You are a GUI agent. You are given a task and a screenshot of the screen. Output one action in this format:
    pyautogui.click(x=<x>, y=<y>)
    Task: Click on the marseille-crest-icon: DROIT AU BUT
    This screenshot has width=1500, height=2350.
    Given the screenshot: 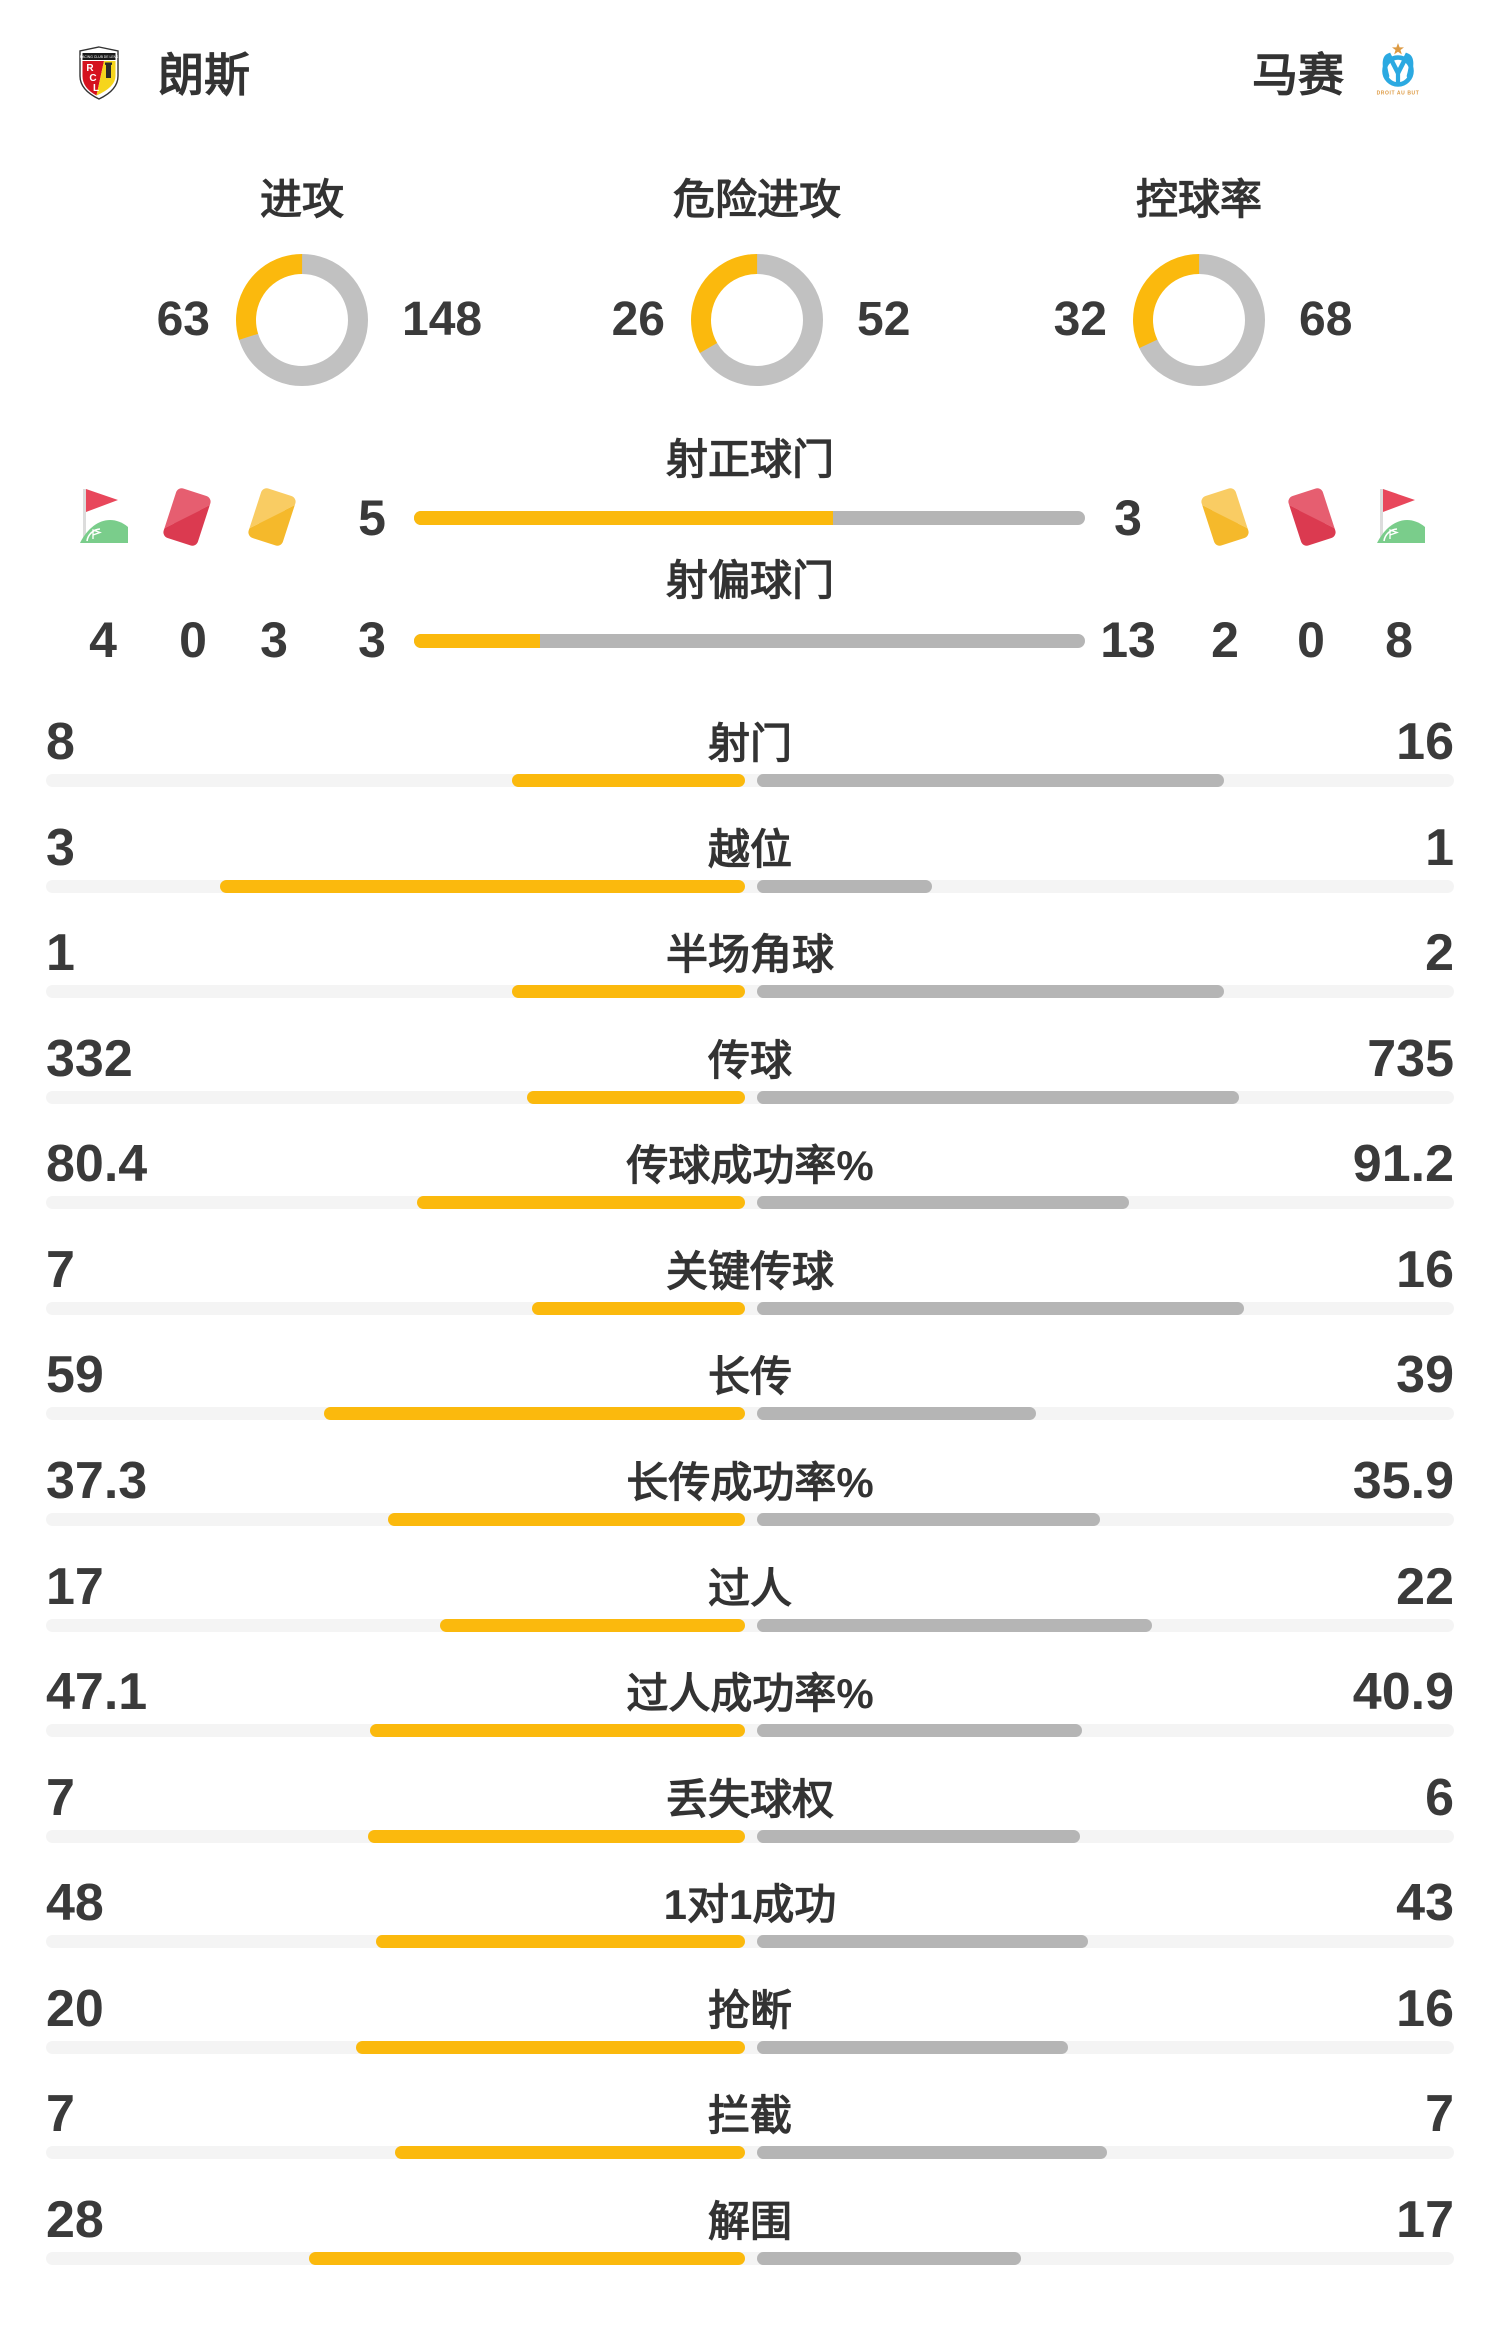 What is the action you would take?
    pyautogui.click(x=1398, y=70)
    